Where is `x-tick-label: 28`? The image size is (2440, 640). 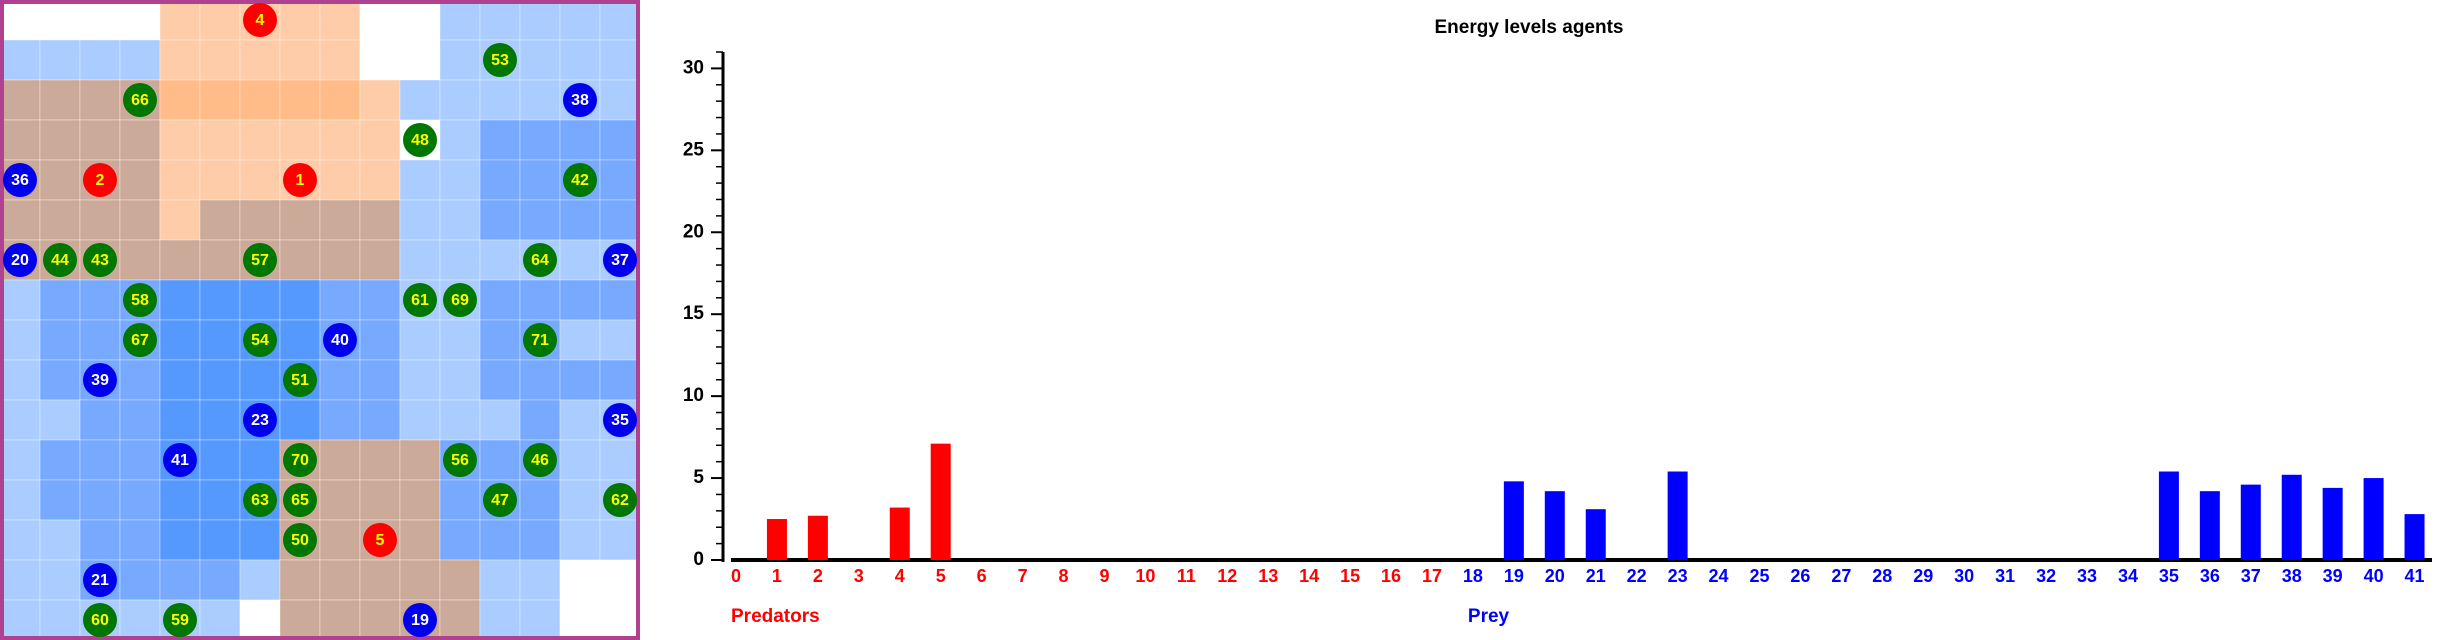 x-tick-label: 28 is located at coordinates (1882, 576).